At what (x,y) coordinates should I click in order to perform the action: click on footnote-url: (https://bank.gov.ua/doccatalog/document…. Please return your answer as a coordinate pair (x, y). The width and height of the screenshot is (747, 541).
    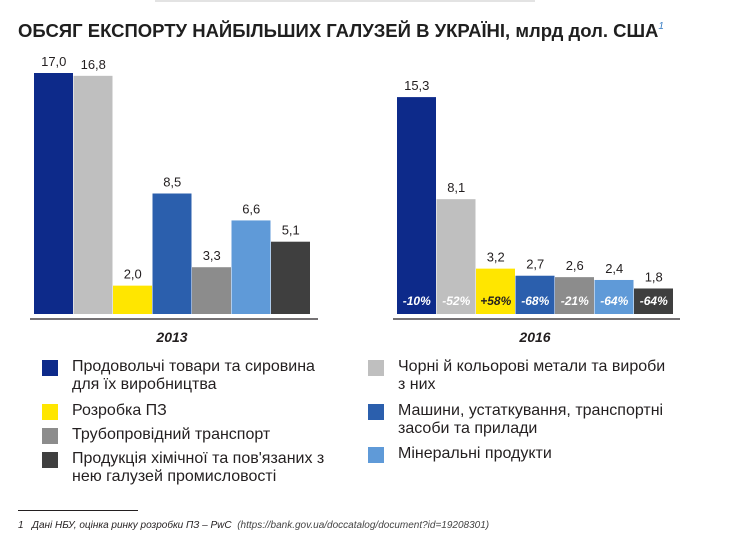
    Looking at the image, I should click on (363, 525).